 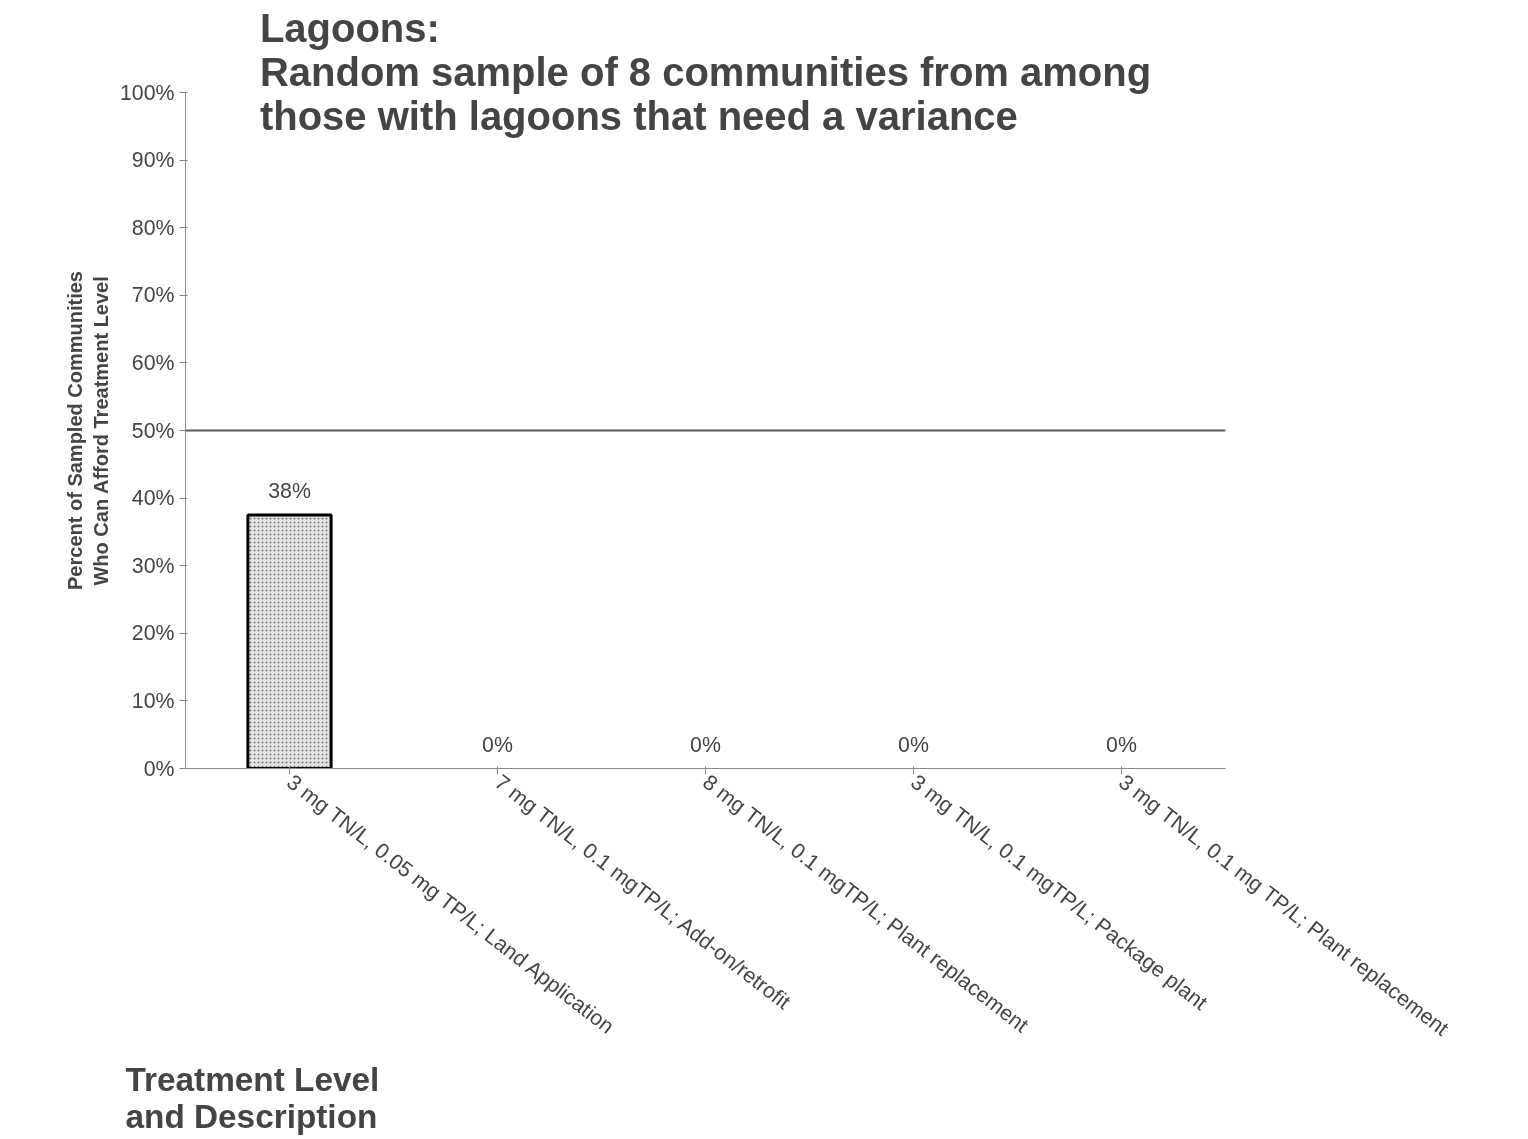 I want to click on y-tick-label: 80%, so click(x=153, y=227).